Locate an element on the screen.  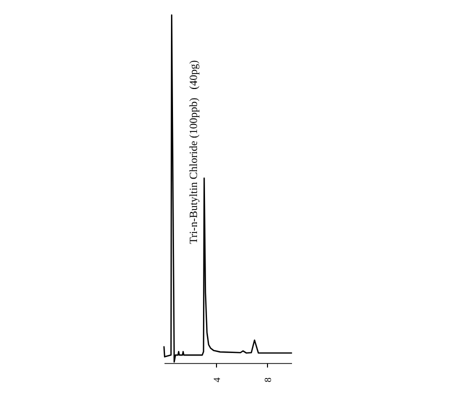
x-tick-label: 8 is located at coordinates (269, 379).